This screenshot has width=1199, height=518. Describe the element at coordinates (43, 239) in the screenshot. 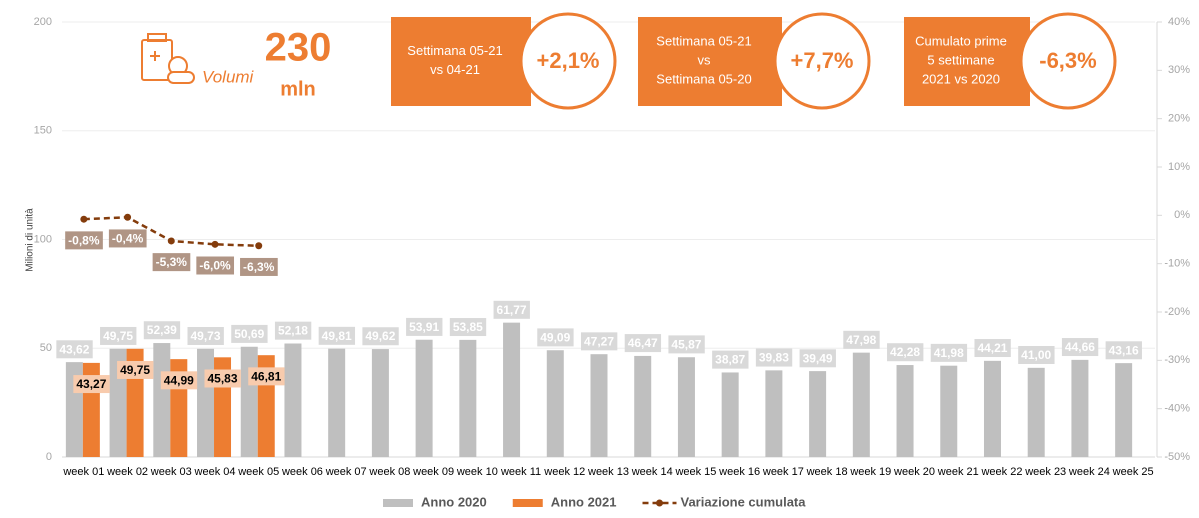

I see `y-tick-label: 100` at that location.